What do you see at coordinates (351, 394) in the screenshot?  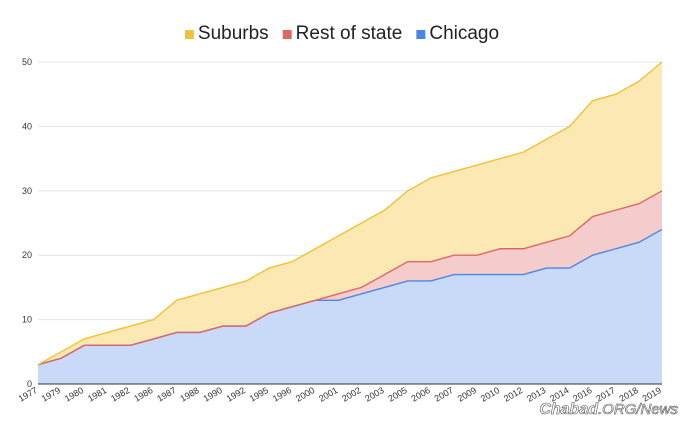 I see `x-tick-label-2002: 2002` at bounding box center [351, 394].